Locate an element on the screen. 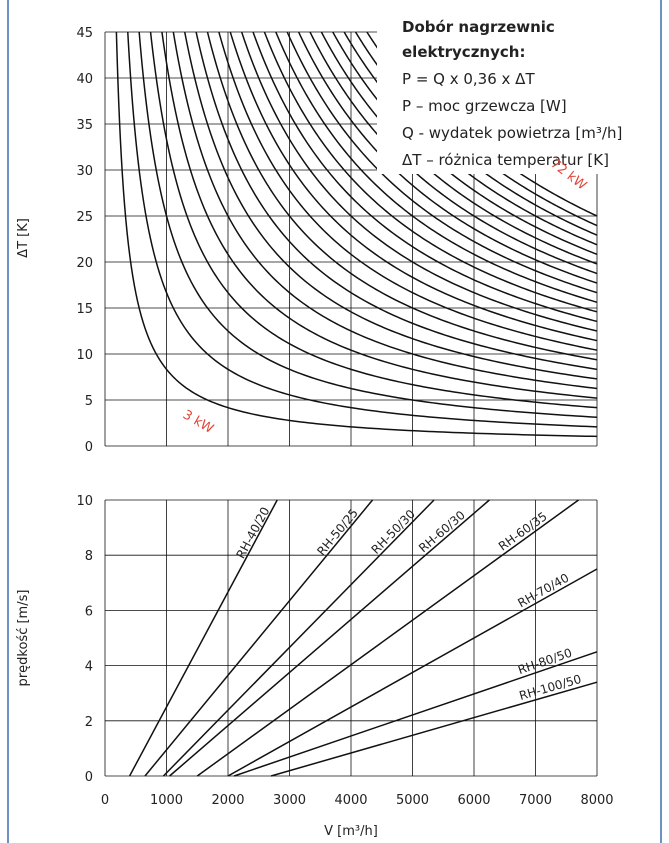 The height and width of the screenshot is (843, 669). bottom-xlabel: V [m³/h] is located at coordinates (351, 831).